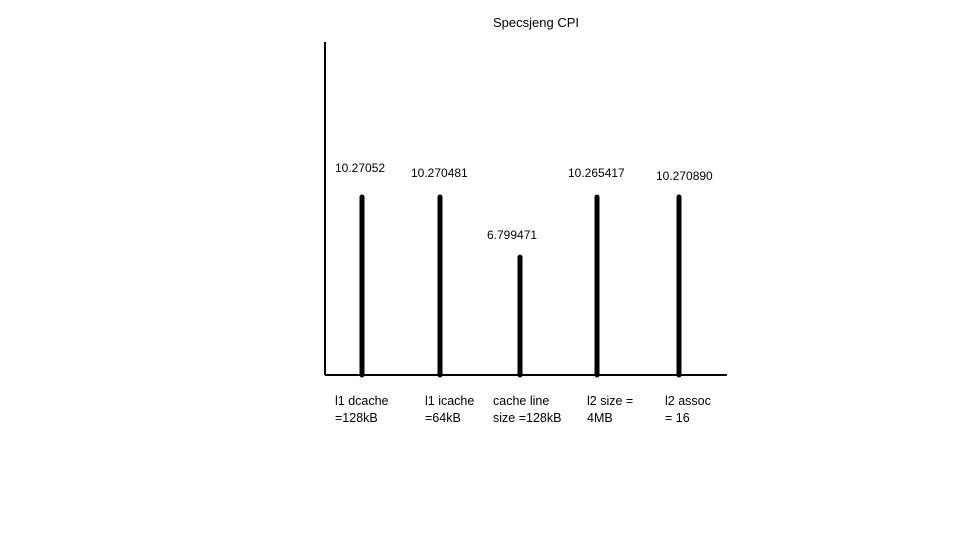  Describe the element at coordinates (684, 176) in the screenshot. I see `value-label: 10.270890` at that location.